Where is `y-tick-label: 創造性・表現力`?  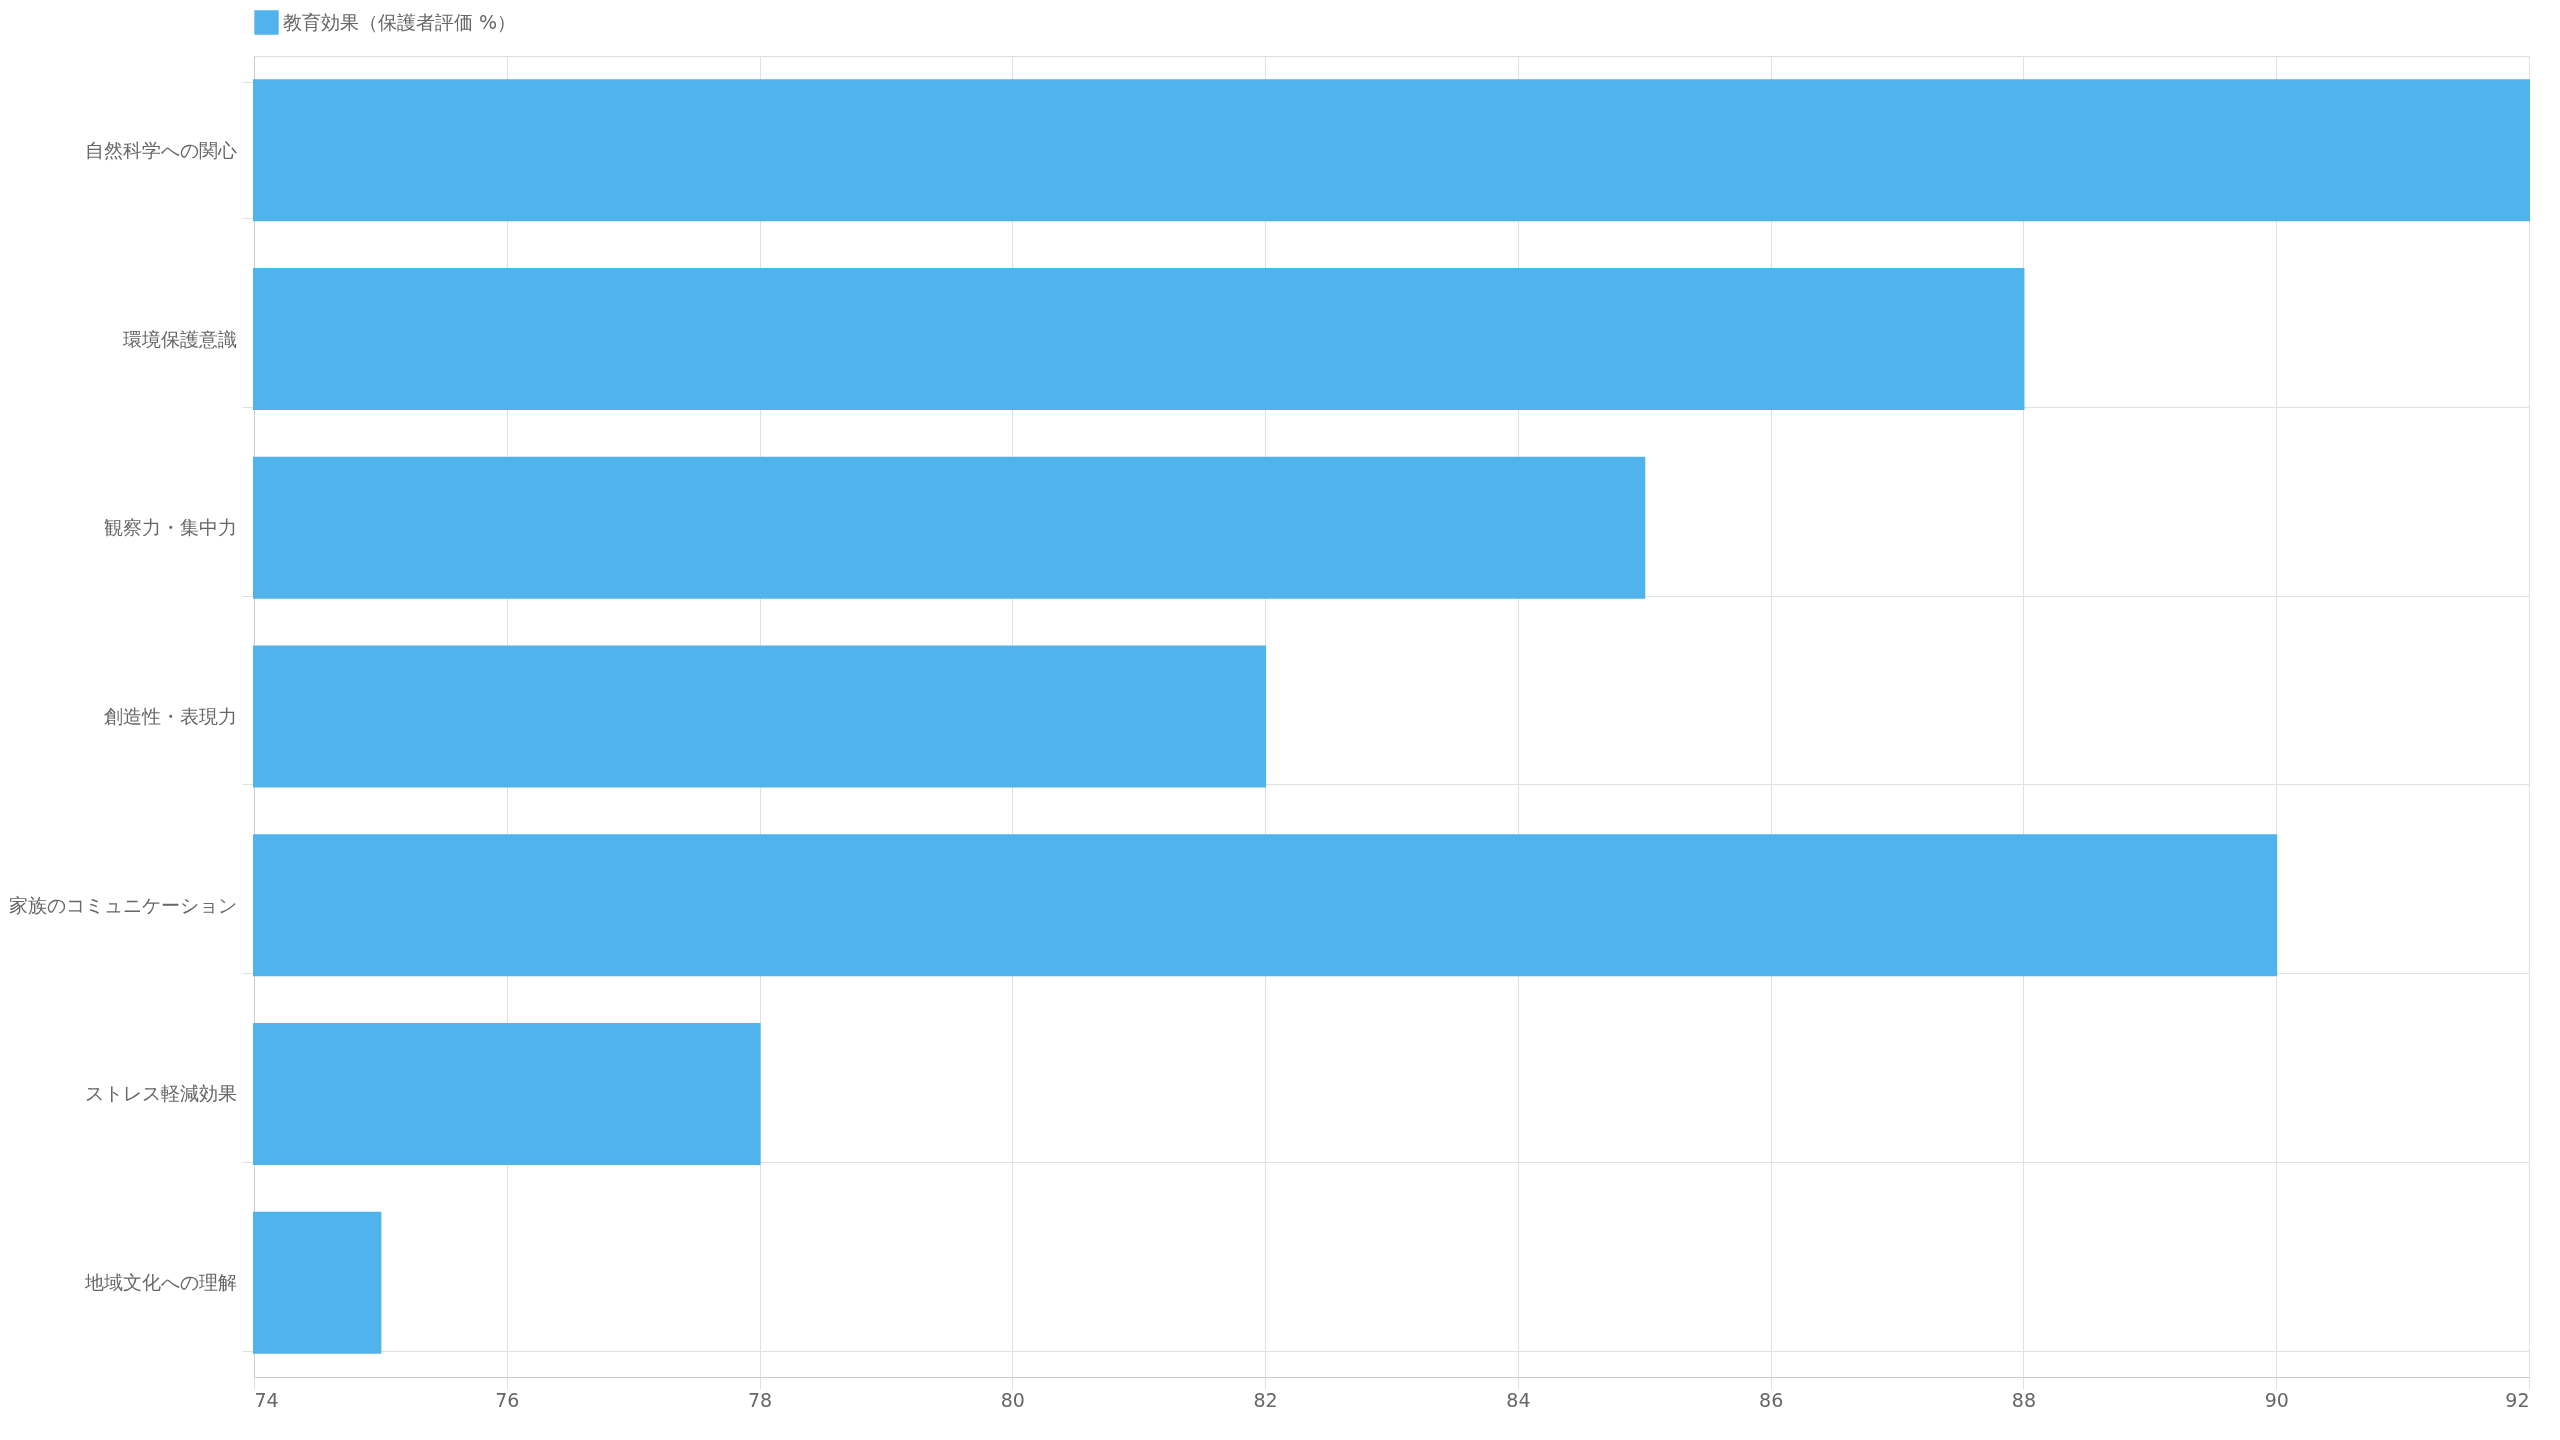
y-tick-label: 創造性・表現力 is located at coordinates (170, 716).